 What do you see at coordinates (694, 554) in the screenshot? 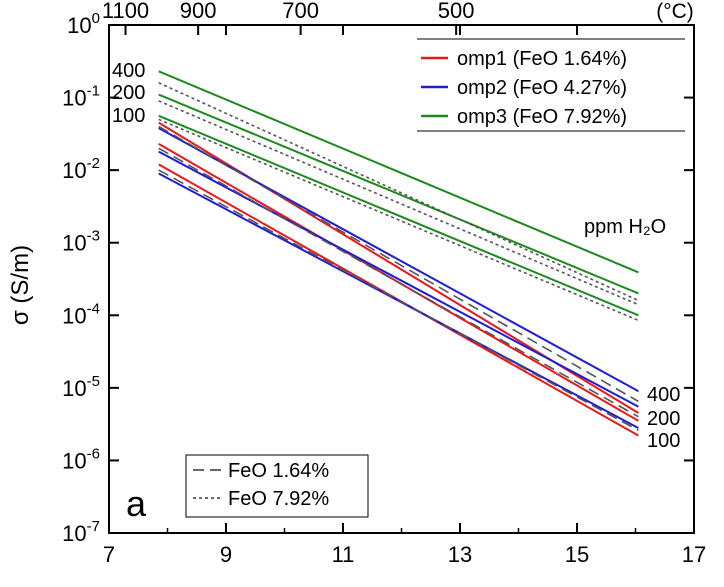
I see `x-tick-label: 17` at bounding box center [694, 554].